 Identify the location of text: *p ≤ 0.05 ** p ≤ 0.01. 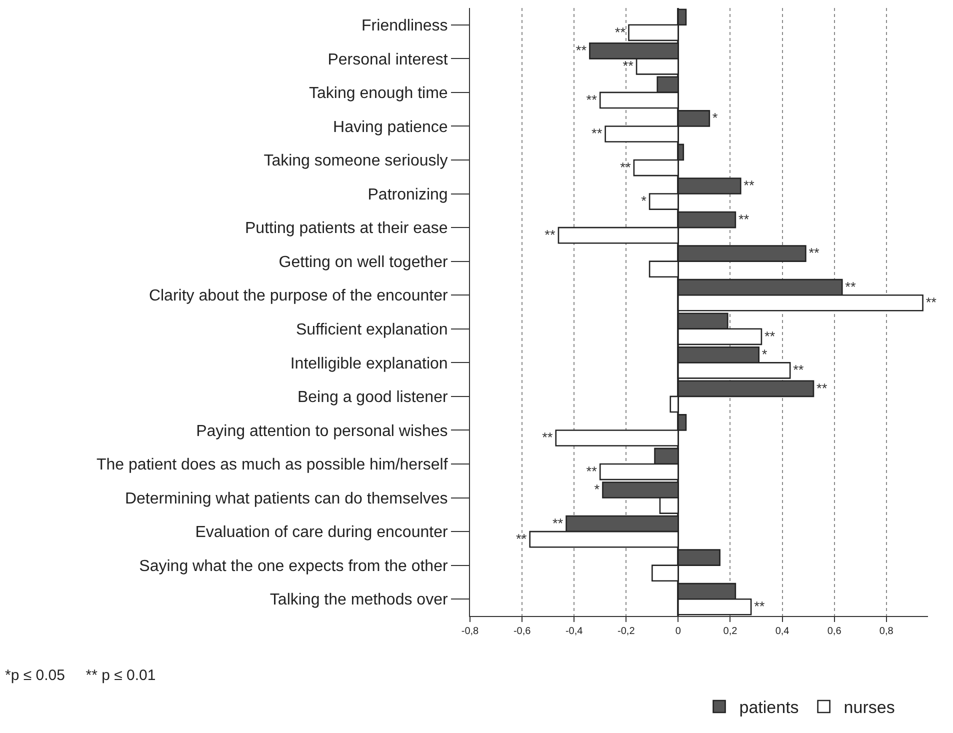
(80, 675).